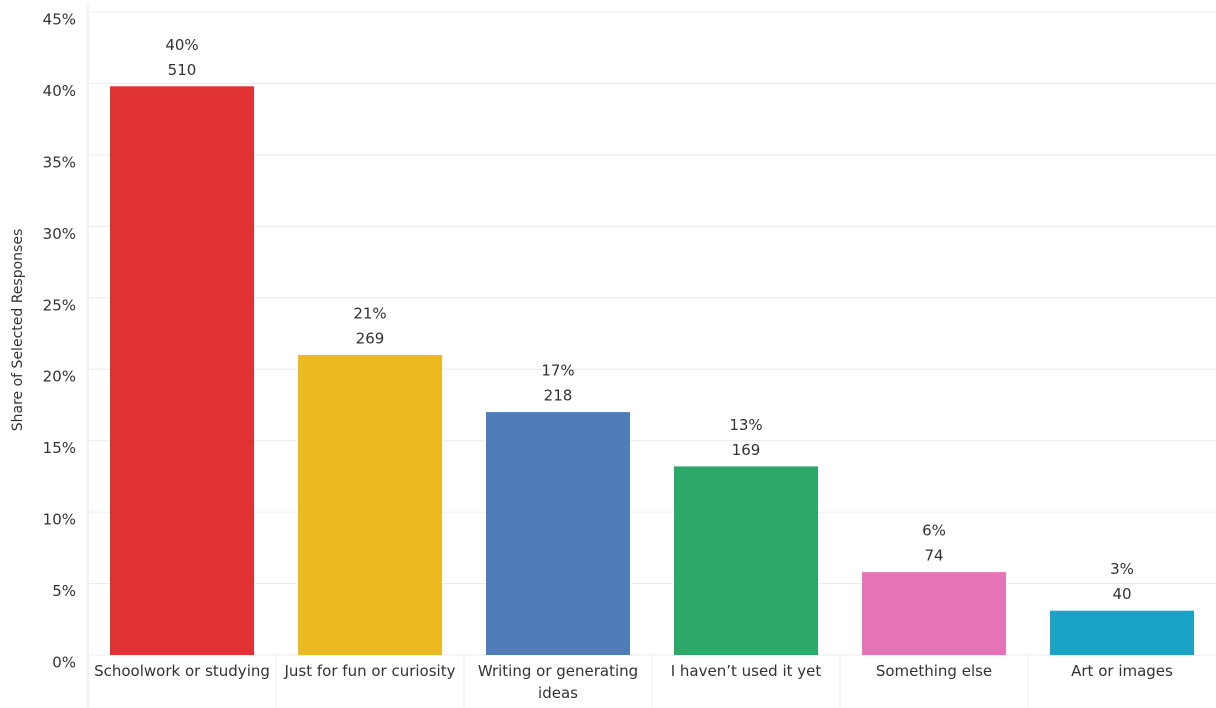  What do you see at coordinates (746, 671) in the screenshot?
I see `x-tick-label: I haven’t used it yet` at bounding box center [746, 671].